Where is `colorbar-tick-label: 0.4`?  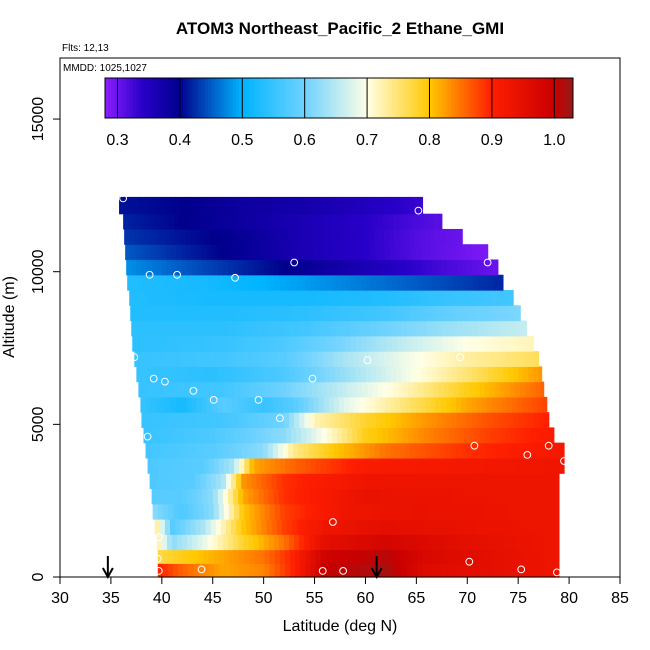
colorbar-tick-label: 0.4 is located at coordinates (180, 140).